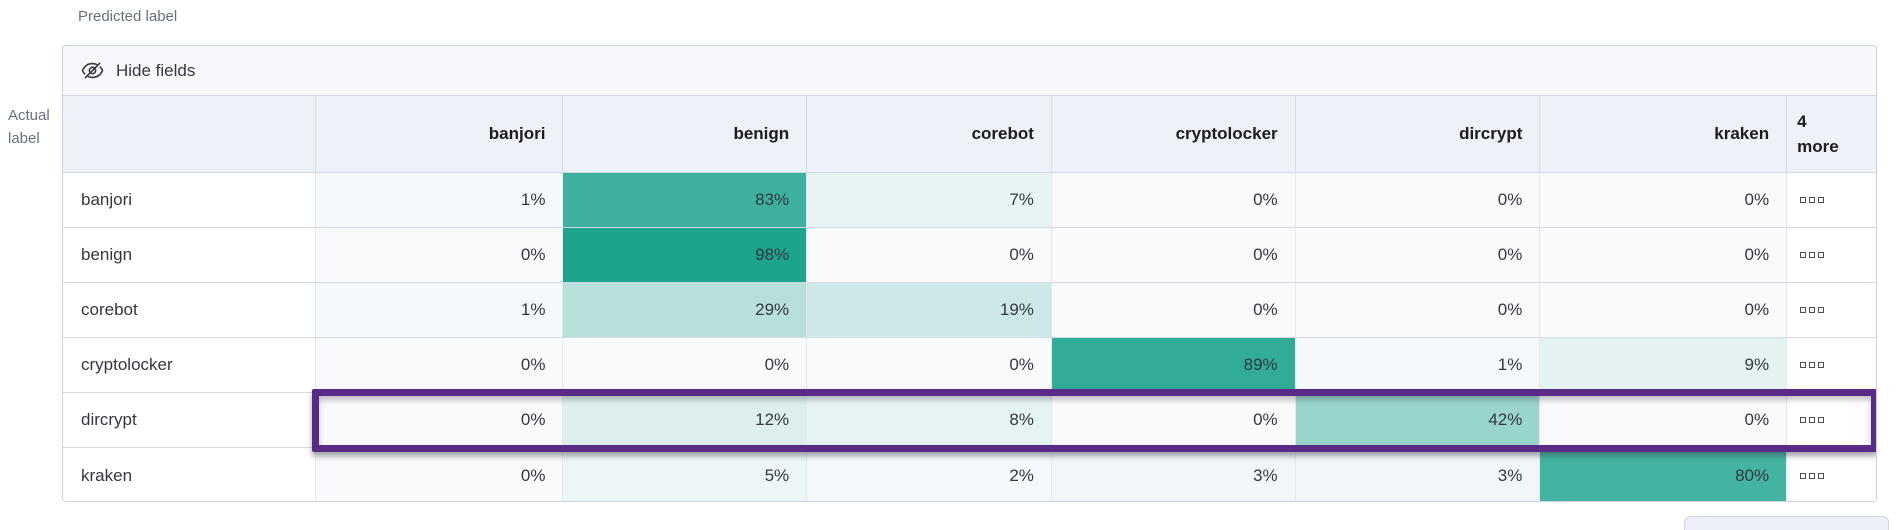  What do you see at coordinates (685, 310) in the screenshot?
I see `matrix-cell-corebot-benign: 29%` at bounding box center [685, 310].